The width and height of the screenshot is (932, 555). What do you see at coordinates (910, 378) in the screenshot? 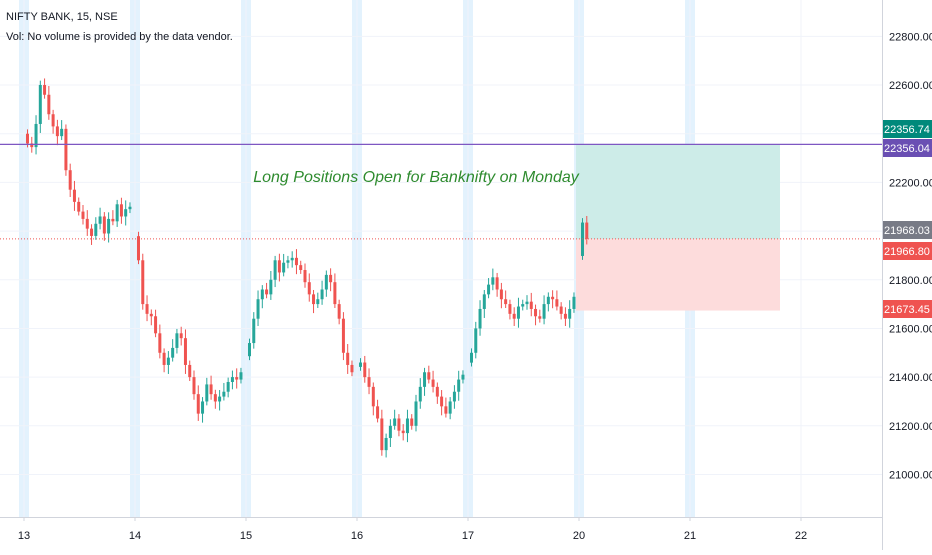
I see `y-tick-label: 21400.00` at bounding box center [910, 378].